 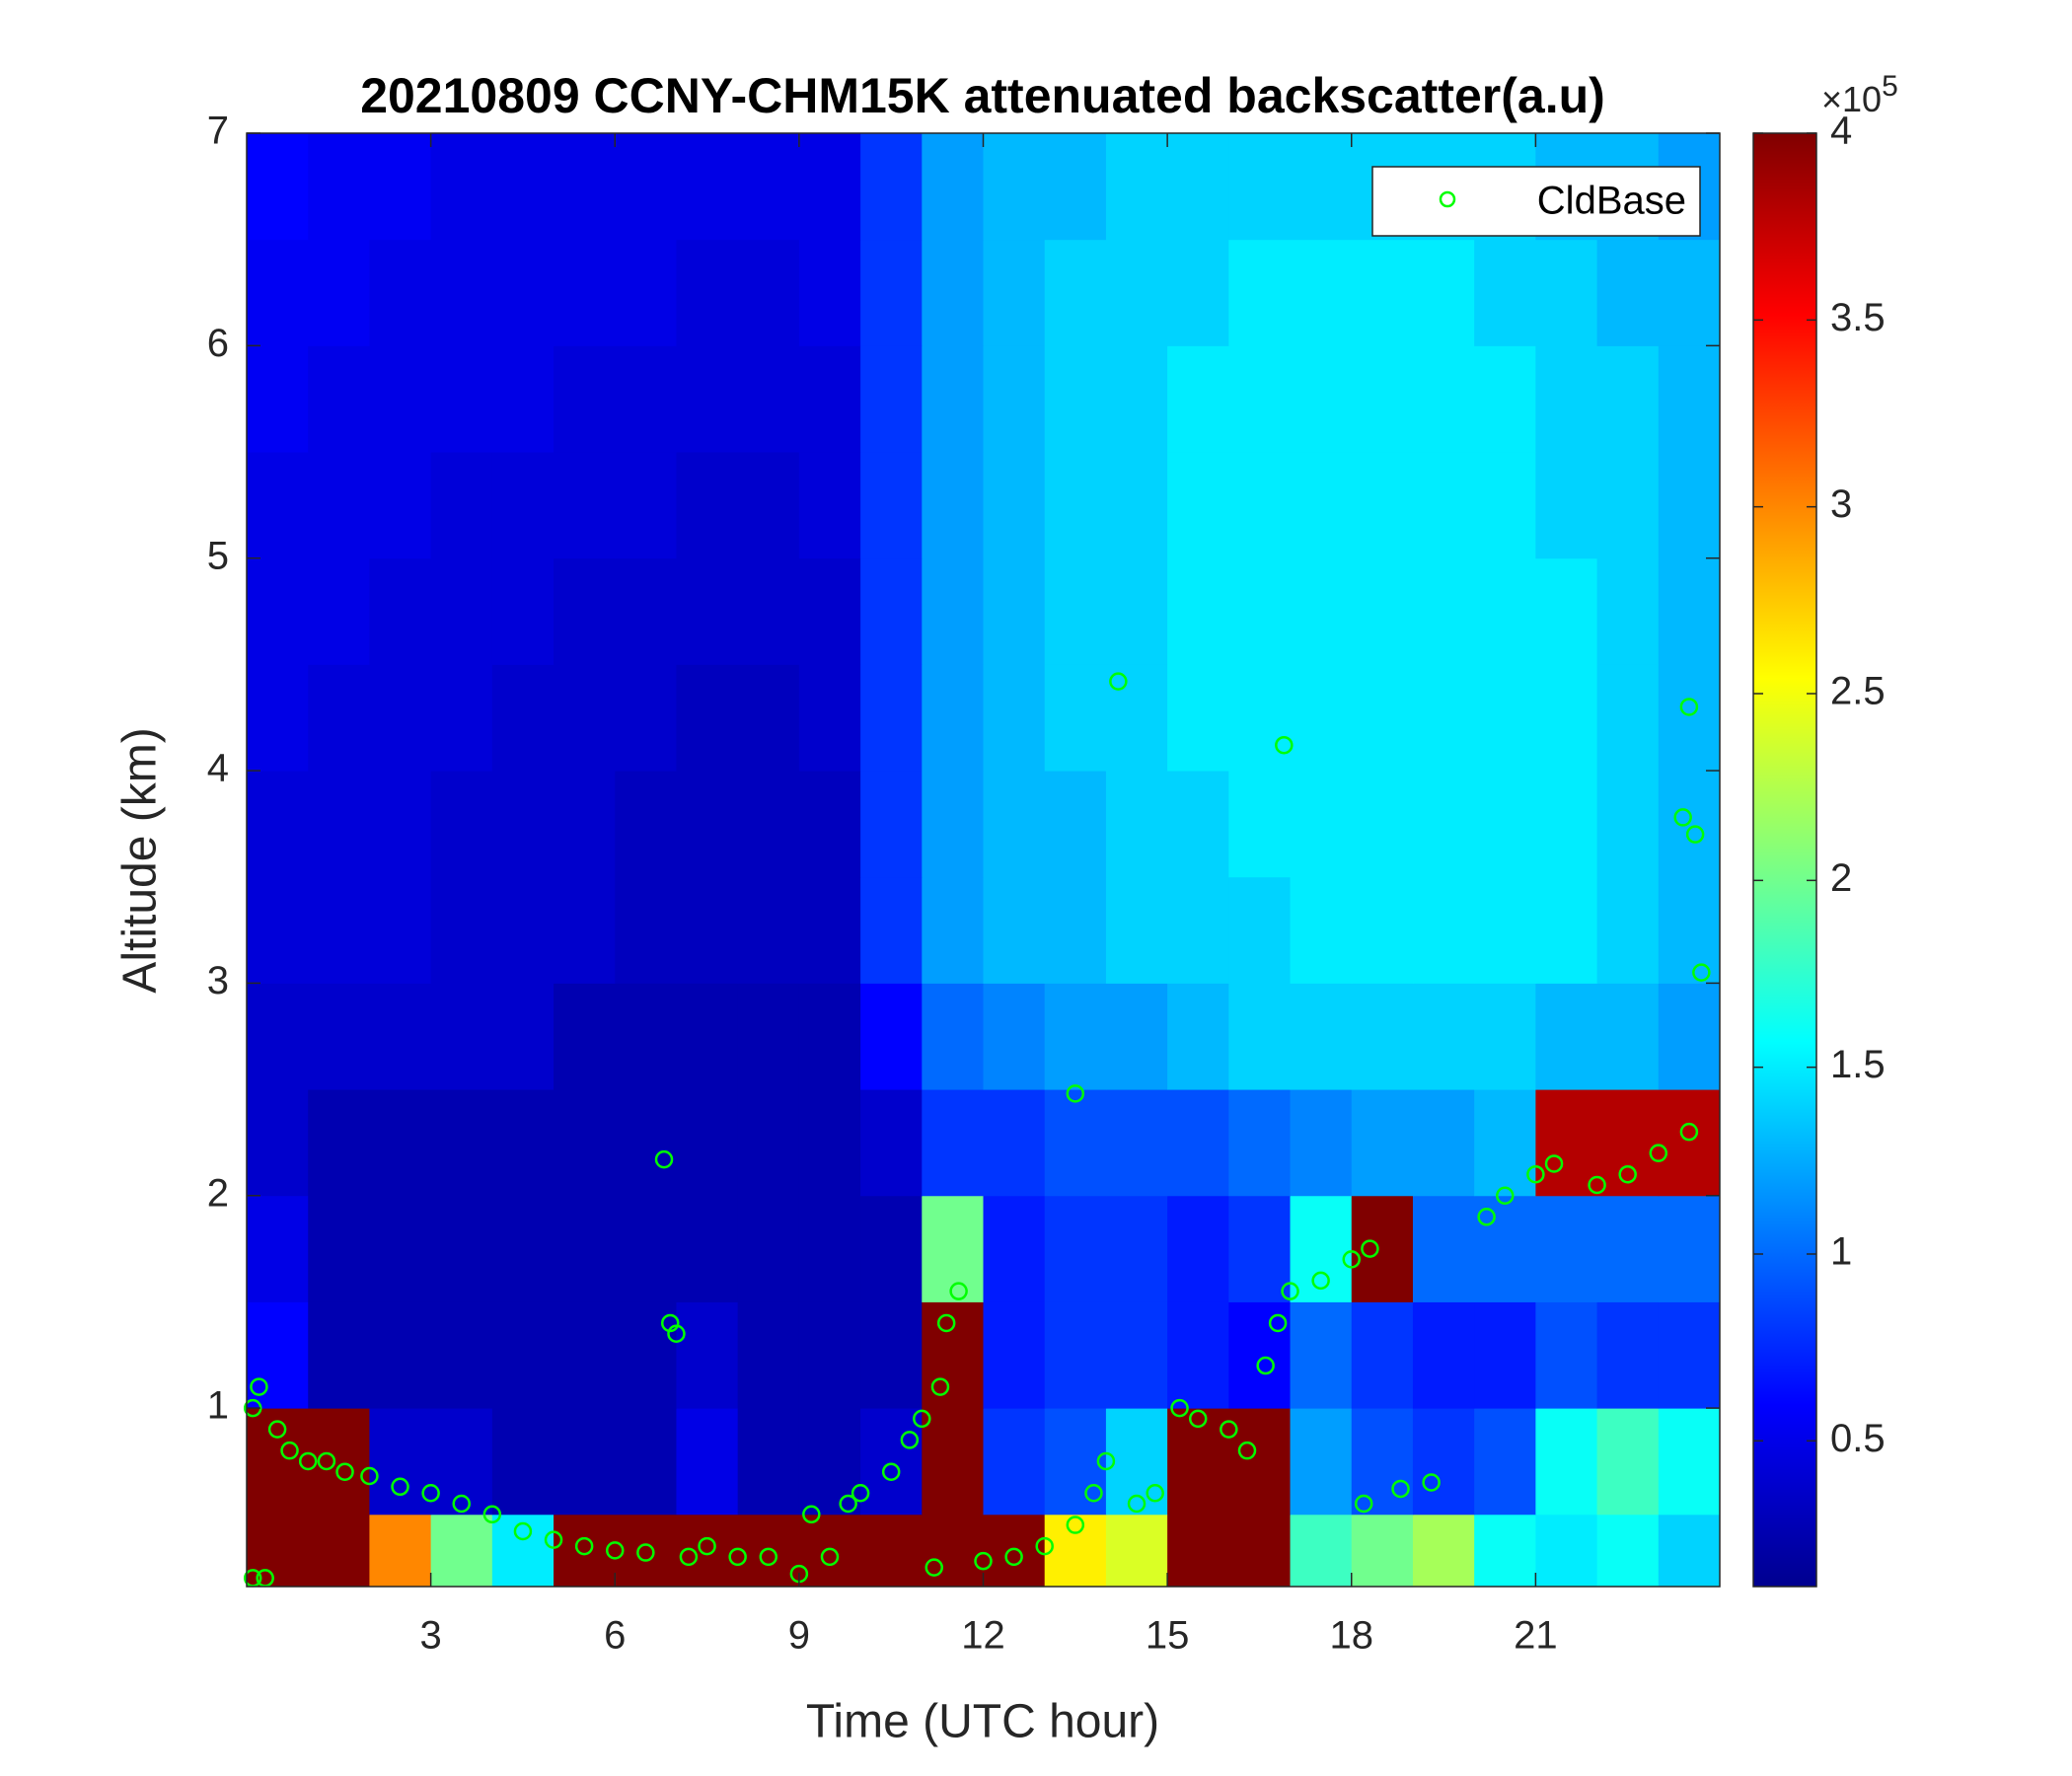 I want to click on colorbar, so click(x=1785, y=860).